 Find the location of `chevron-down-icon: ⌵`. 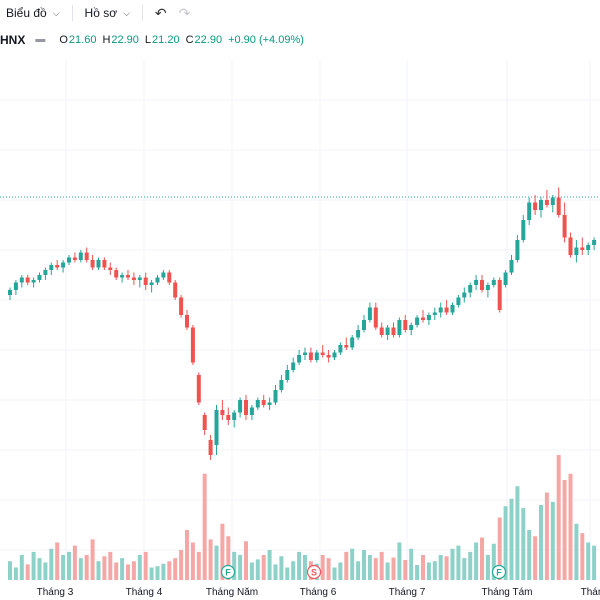

chevron-down-icon: ⌵ is located at coordinates (56, 12).